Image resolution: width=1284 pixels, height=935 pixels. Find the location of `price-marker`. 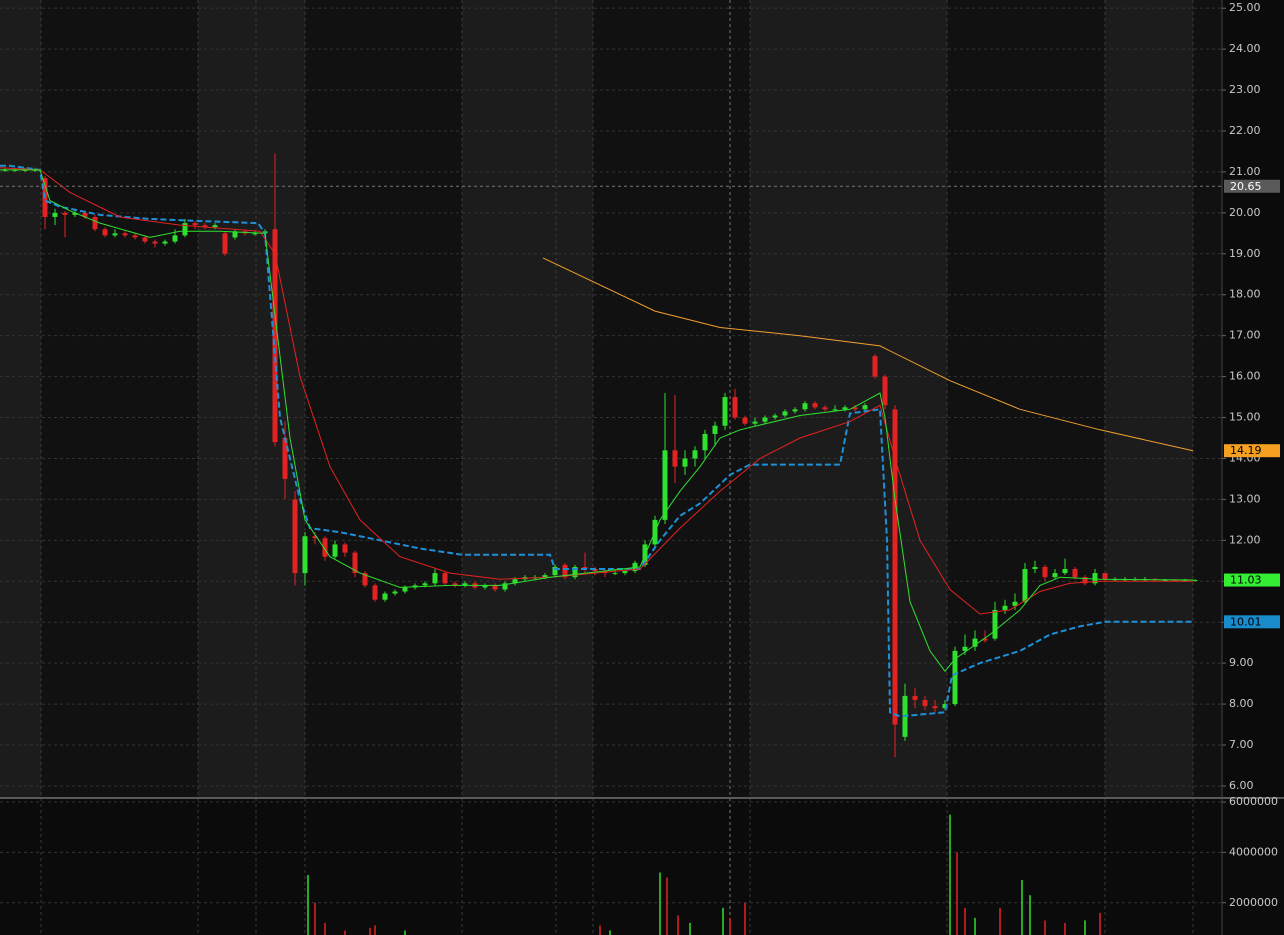

price-marker is located at coordinates (1252, 580).